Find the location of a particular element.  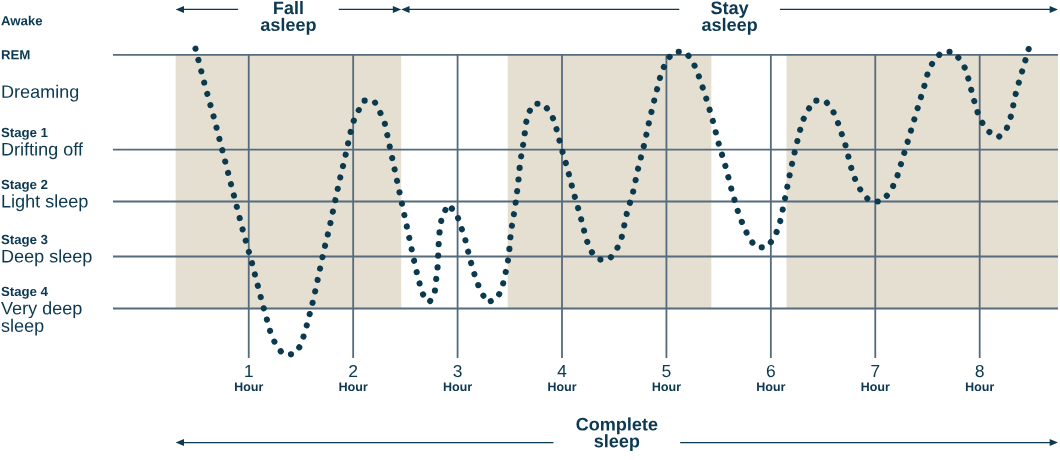

x-tick-label: 6 Hour is located at coordinates (771, 378).